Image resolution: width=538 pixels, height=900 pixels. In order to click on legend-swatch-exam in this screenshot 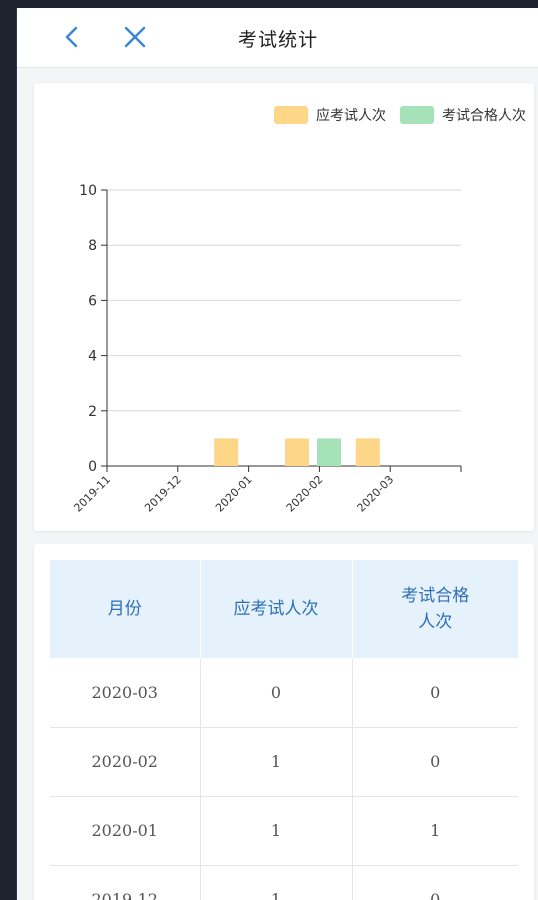, I will do `click(291, 115)`.